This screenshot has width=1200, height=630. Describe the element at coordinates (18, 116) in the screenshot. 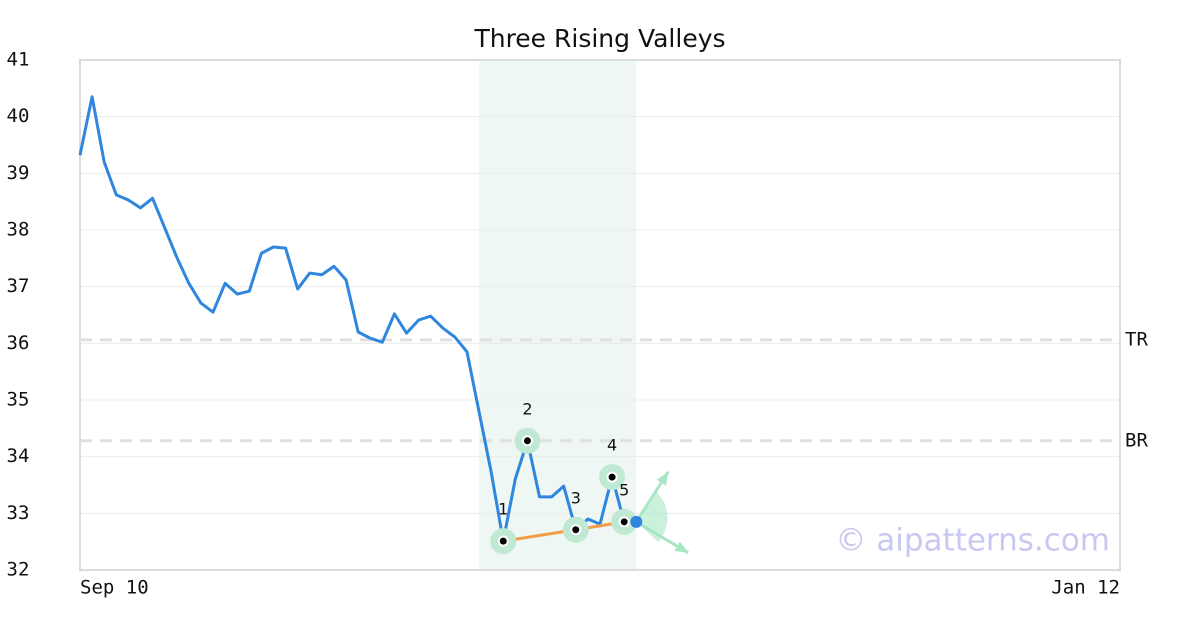

I see `y-tick-label: 40` at that location.